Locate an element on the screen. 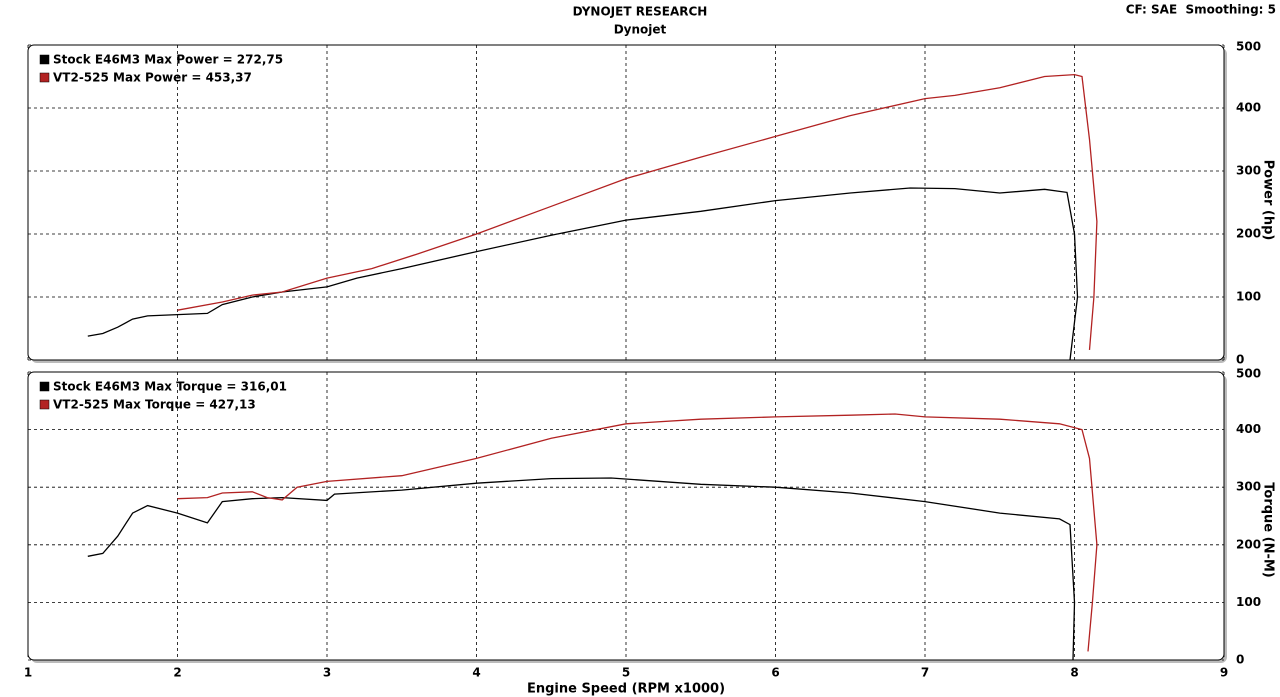  settings-note: CF: SAE Smoothing: 5 is located at coordinates (1201, 10).